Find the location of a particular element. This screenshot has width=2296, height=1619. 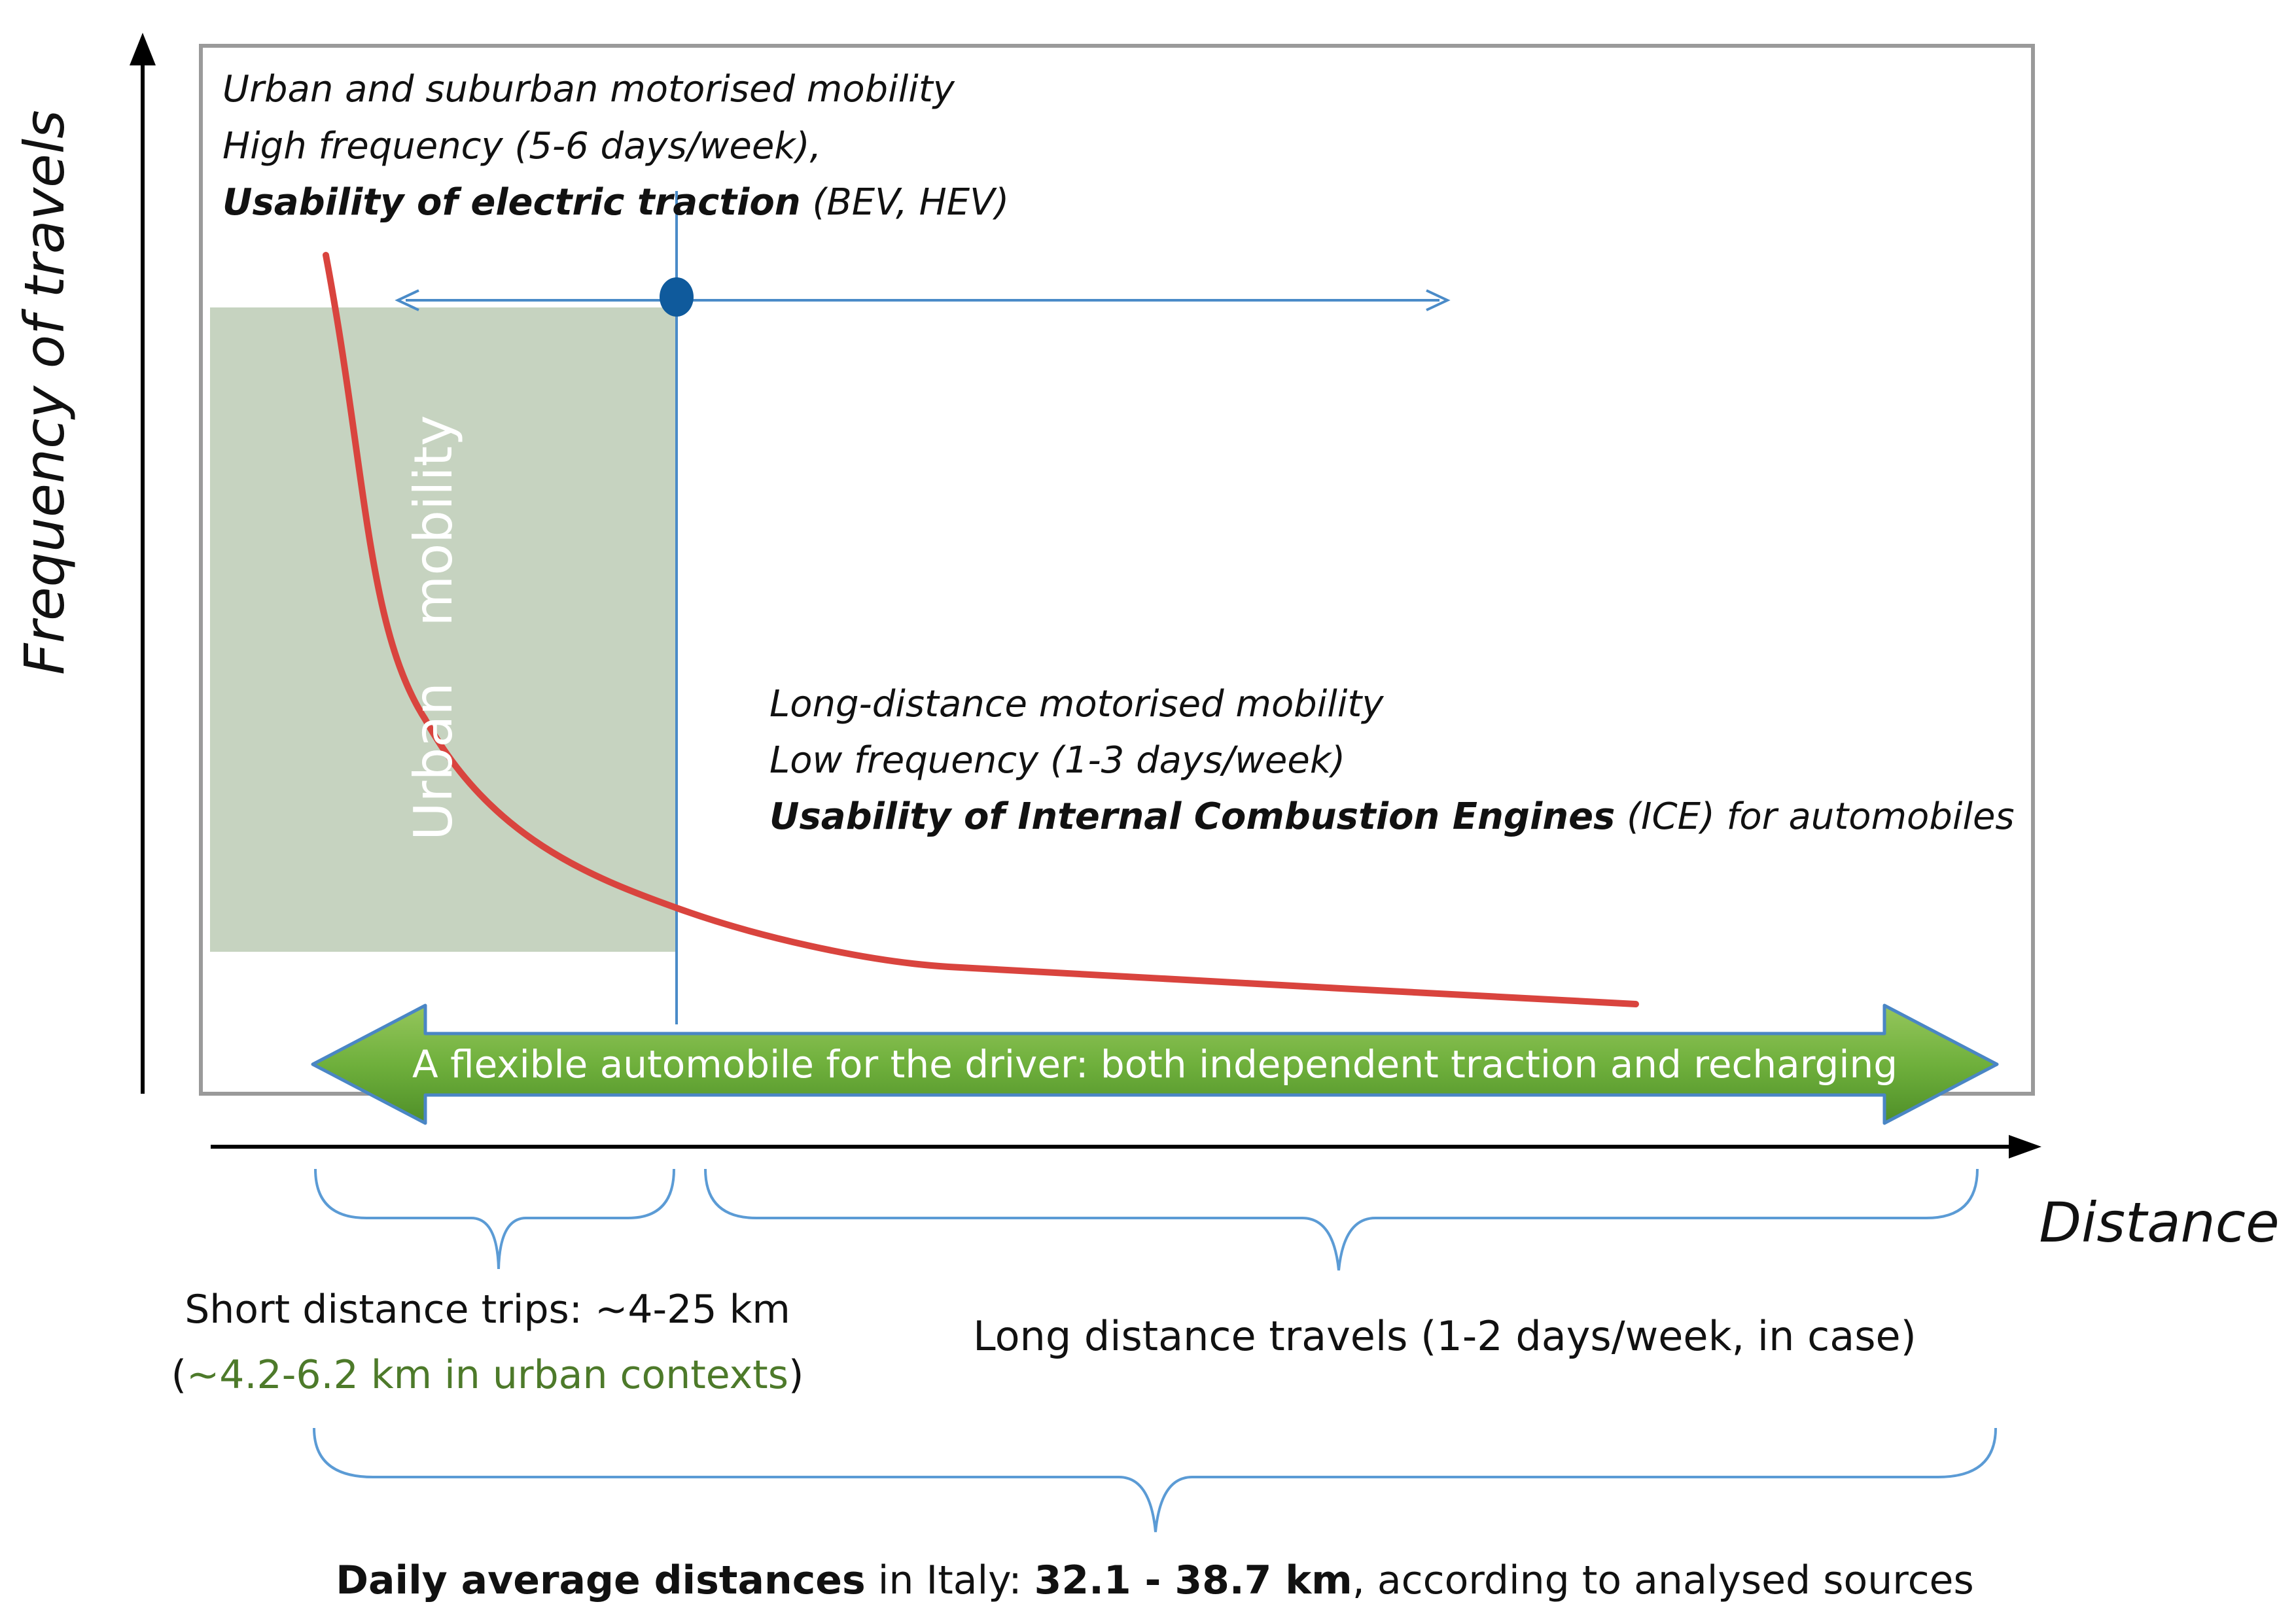

daily-average-bracket is located at coordinates (1155, 1480).